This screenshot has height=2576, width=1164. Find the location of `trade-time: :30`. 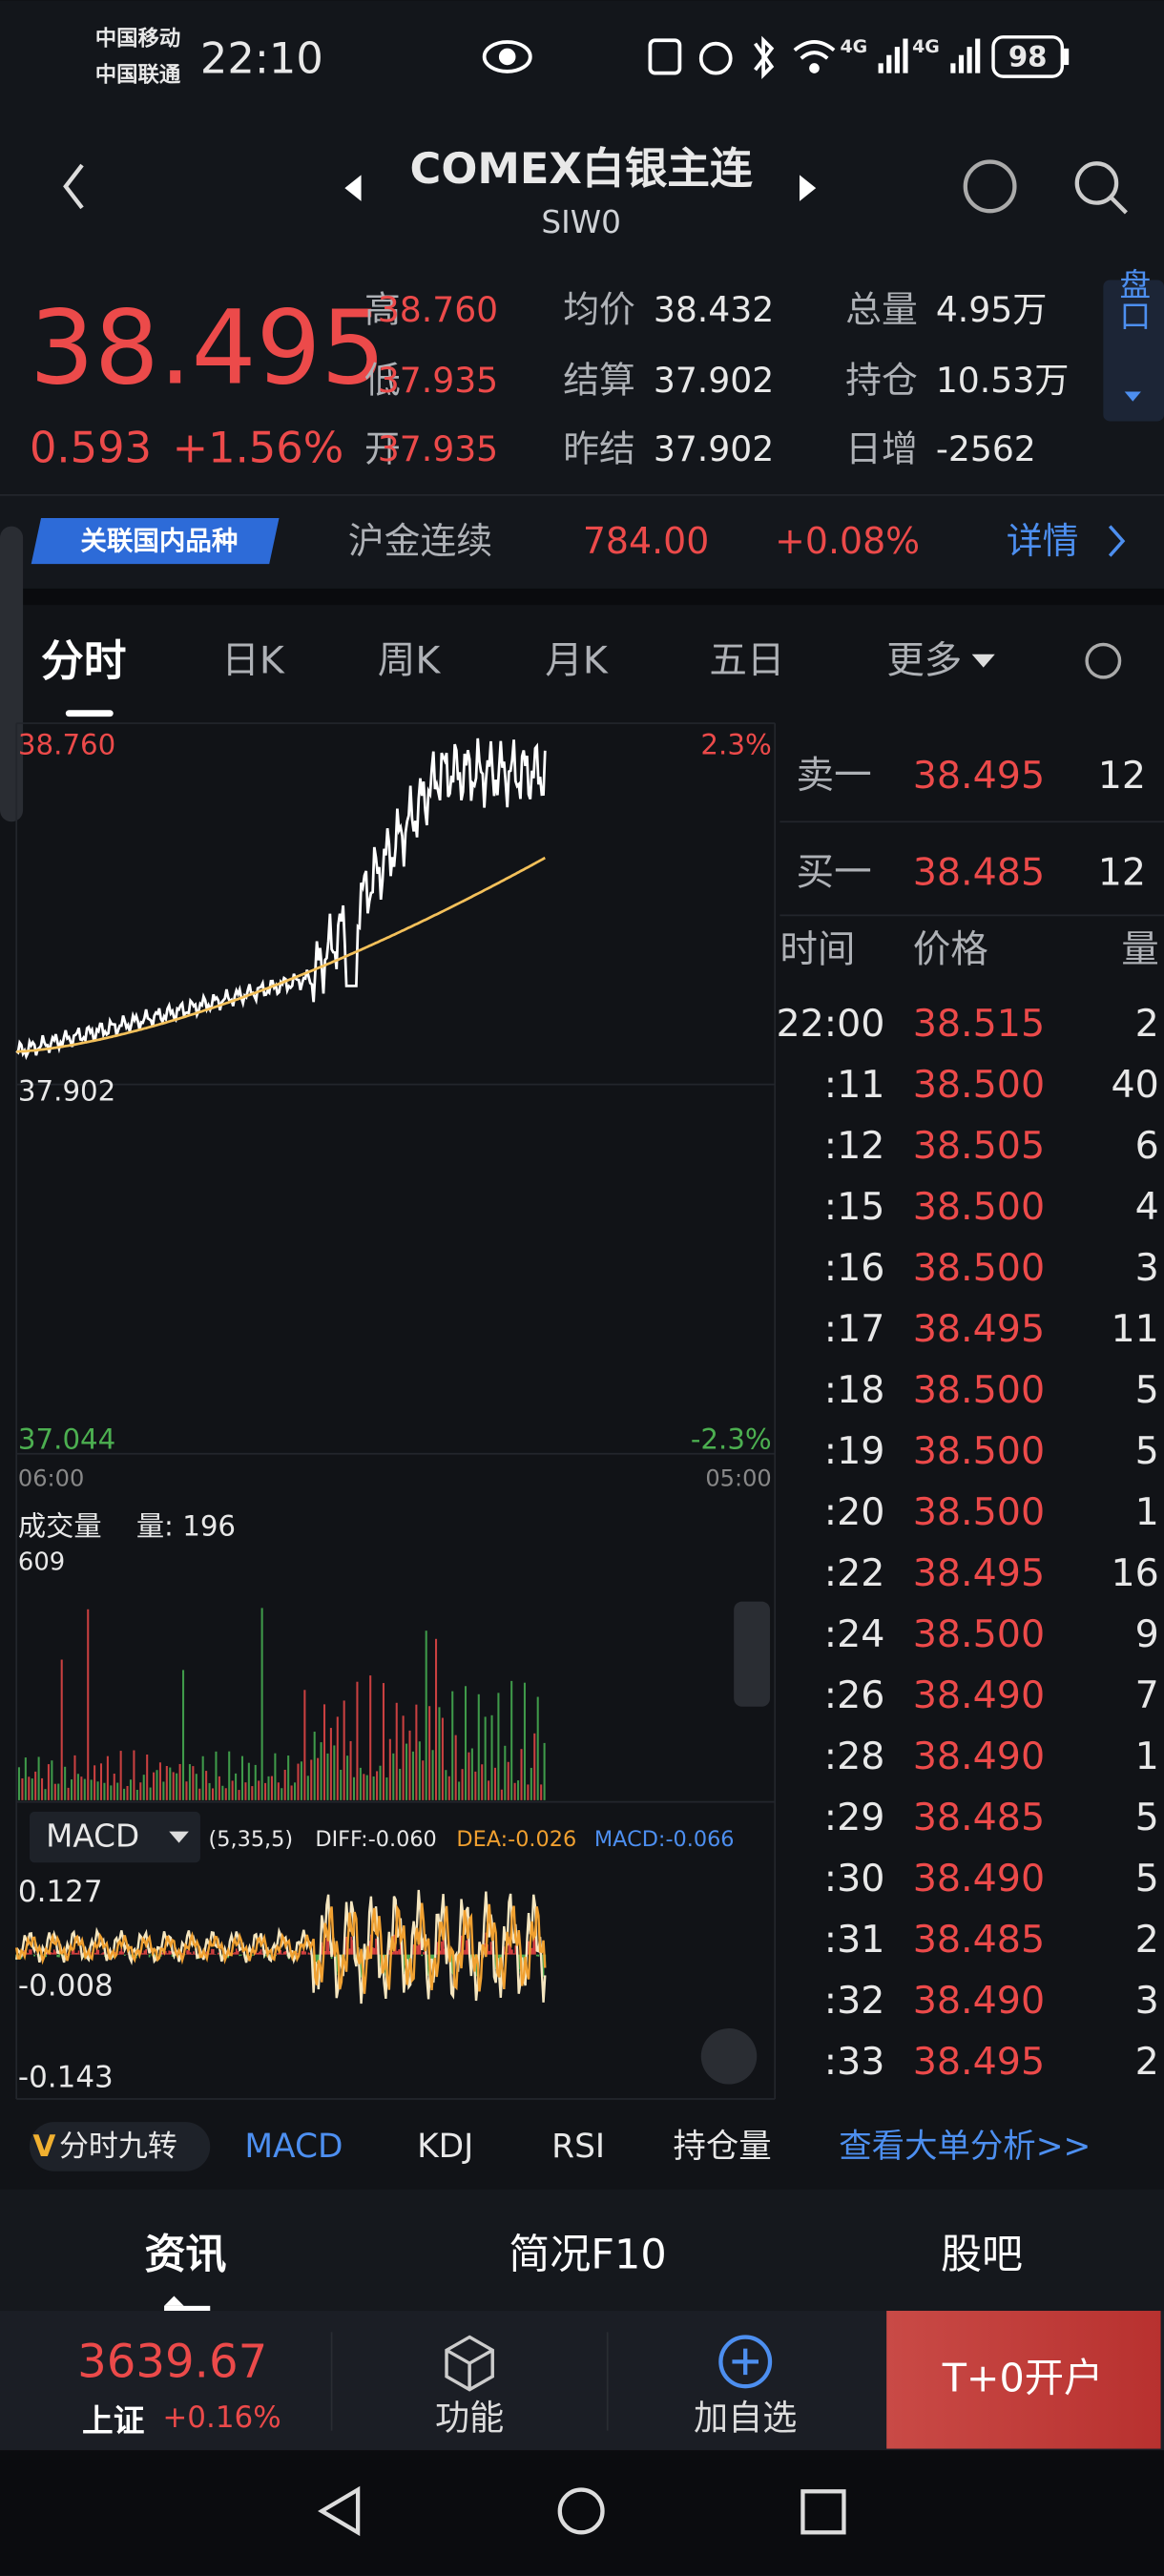

trade-time: :30 is located at coordinates (854, 1879).